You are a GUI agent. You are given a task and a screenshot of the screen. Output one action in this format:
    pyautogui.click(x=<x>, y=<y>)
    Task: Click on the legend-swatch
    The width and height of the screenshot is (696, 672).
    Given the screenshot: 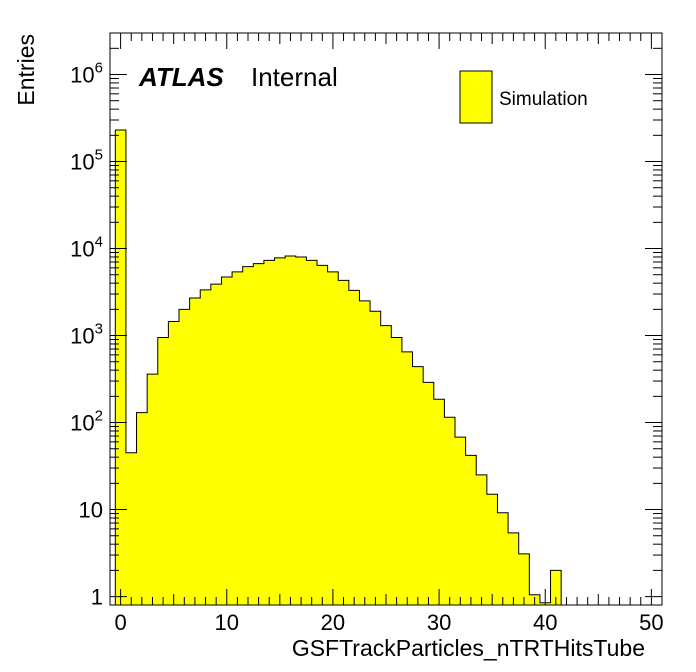 What is the action you would take?
    pyautogui.click(x=476, y=97)
    